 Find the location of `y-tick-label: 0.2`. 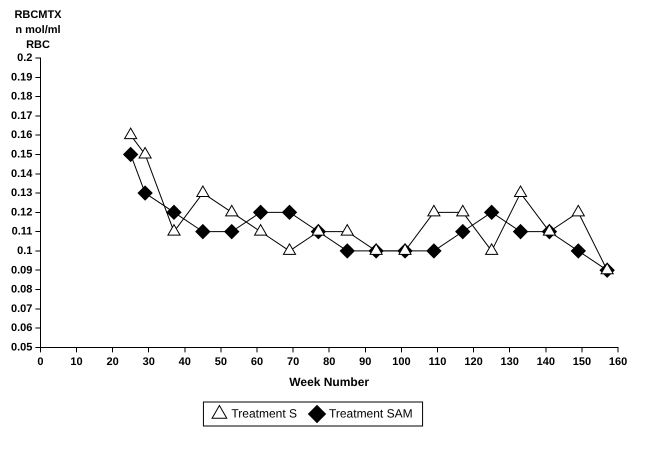

y-tick-label: 0.2 is located at coordinates (24, 58).